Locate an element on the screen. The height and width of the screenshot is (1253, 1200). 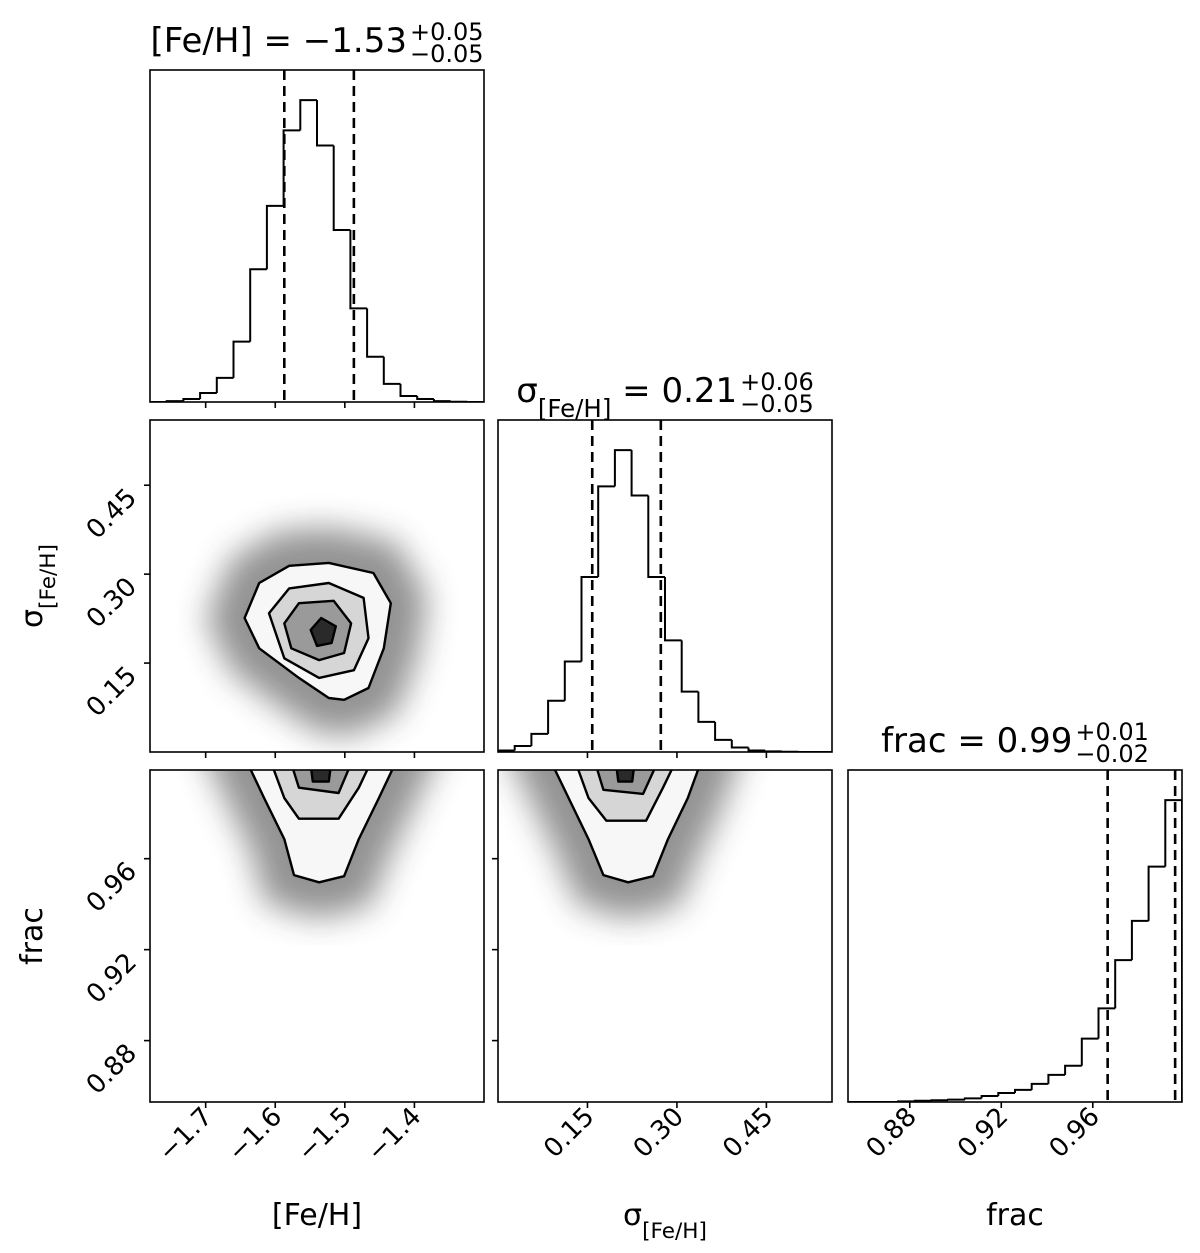
x-axis-label: σ[Fe/H] is located at coordinates (665, 1221).